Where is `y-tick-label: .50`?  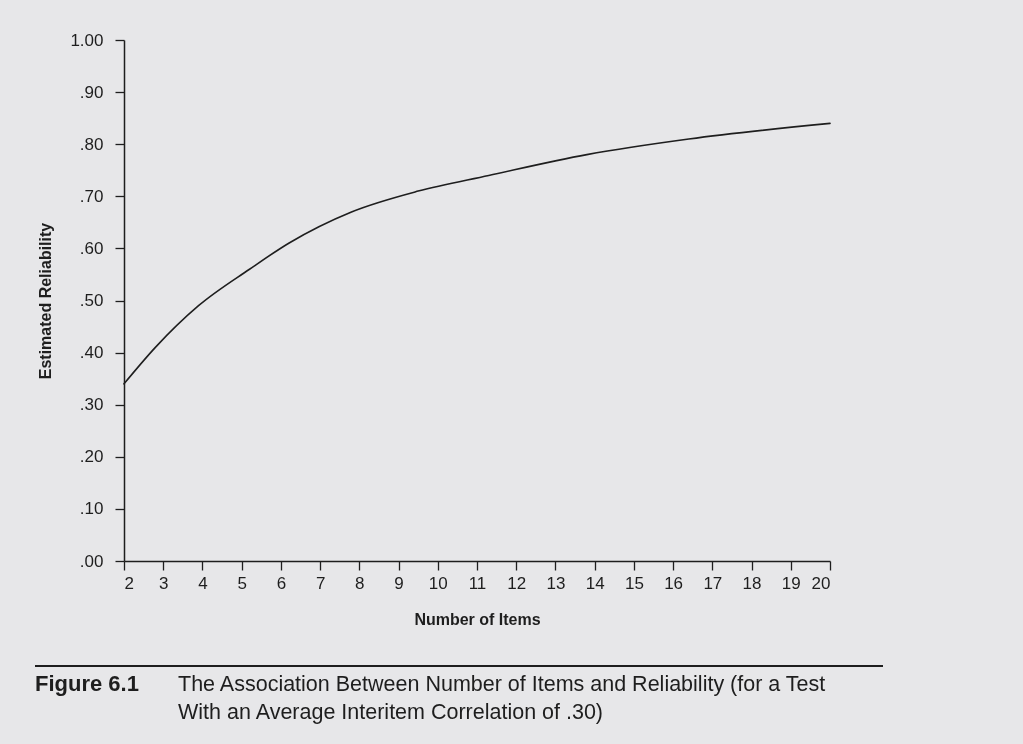
y-tick-label: .50 is located at coordinates (91, 300).